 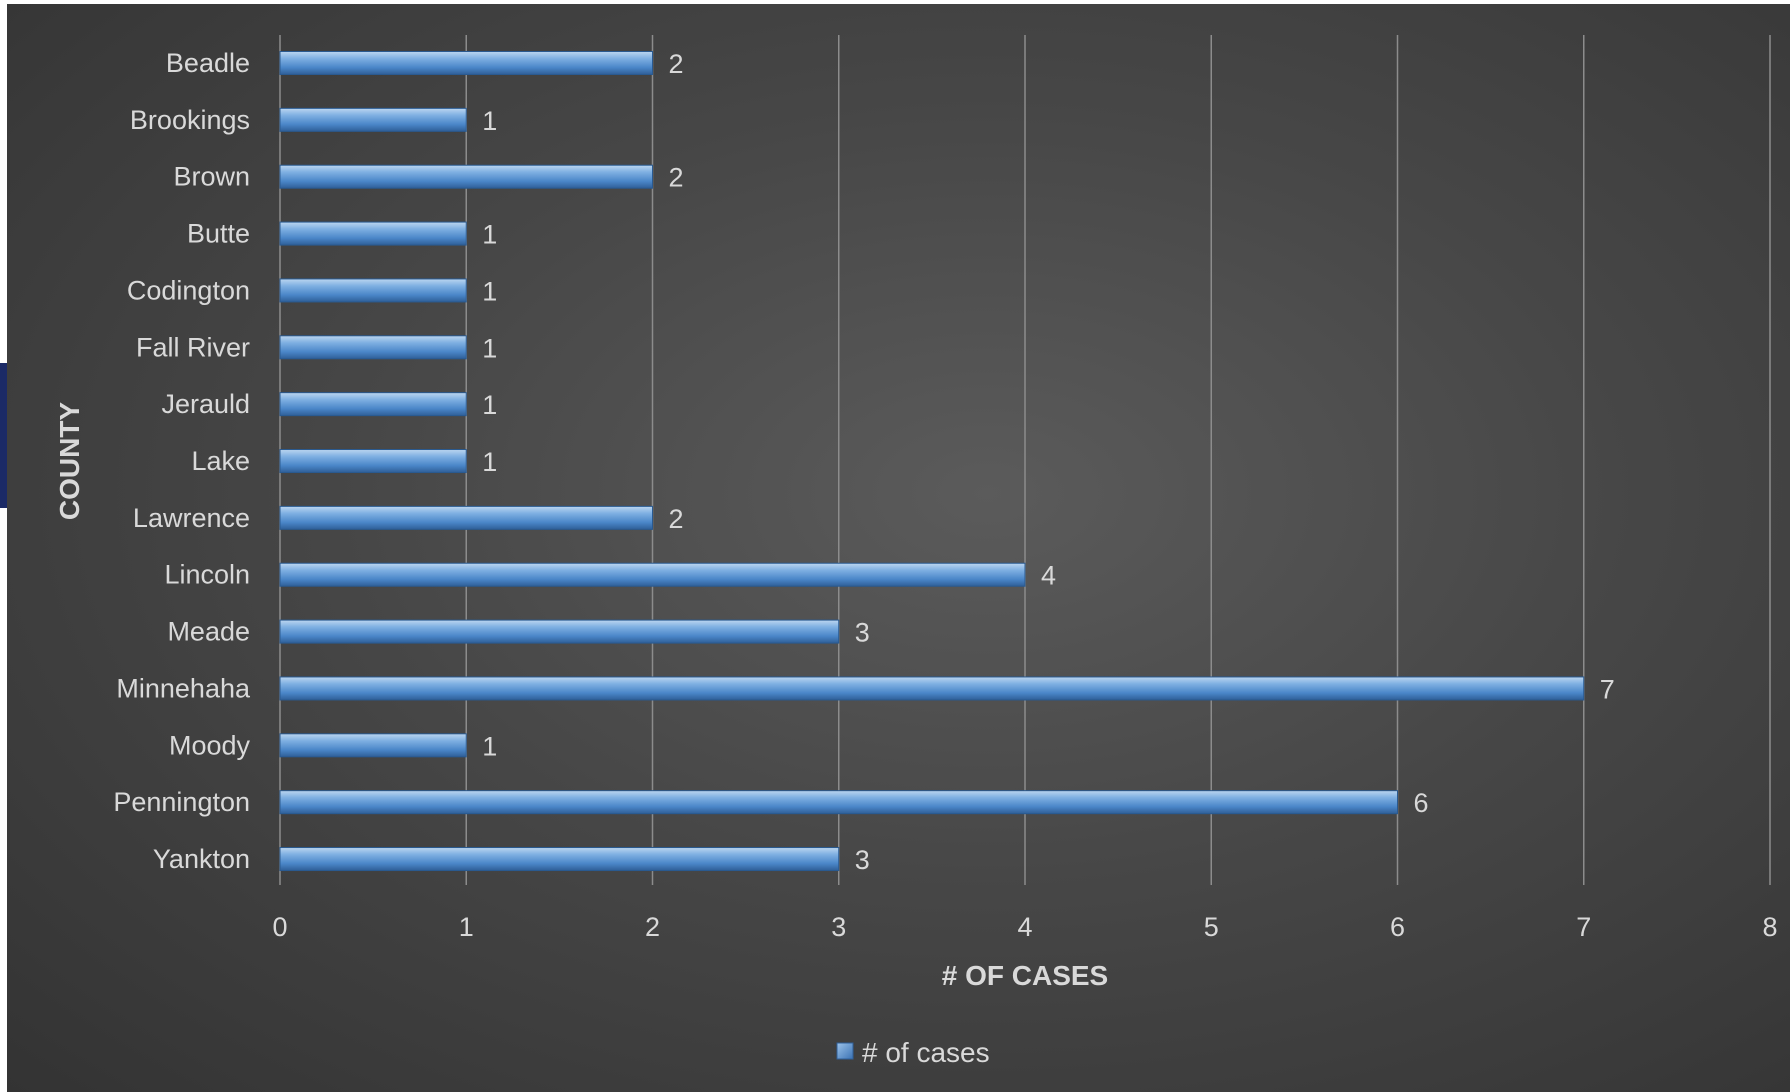 What do you see at coordinates (210, 745) in the screenshot?
I see `category-label: Moody` at bounding box center [210, 745].